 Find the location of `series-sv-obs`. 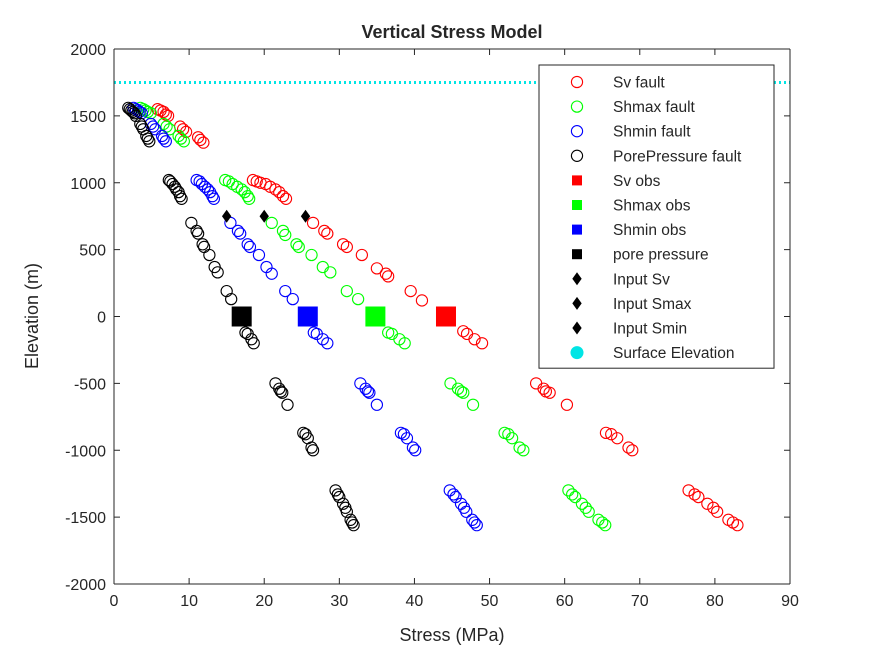

series-sv-obs is located at coordinates (445, 316).